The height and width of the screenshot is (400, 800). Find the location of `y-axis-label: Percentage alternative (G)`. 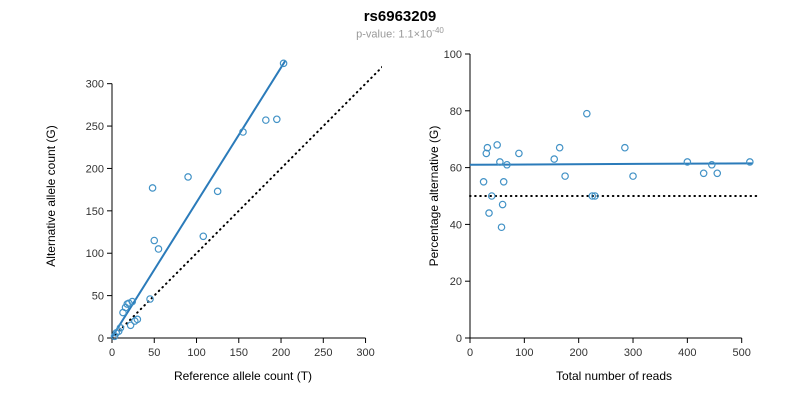

y-axis-label: Percentage alternative (G) is located at coordinates (434, 196).